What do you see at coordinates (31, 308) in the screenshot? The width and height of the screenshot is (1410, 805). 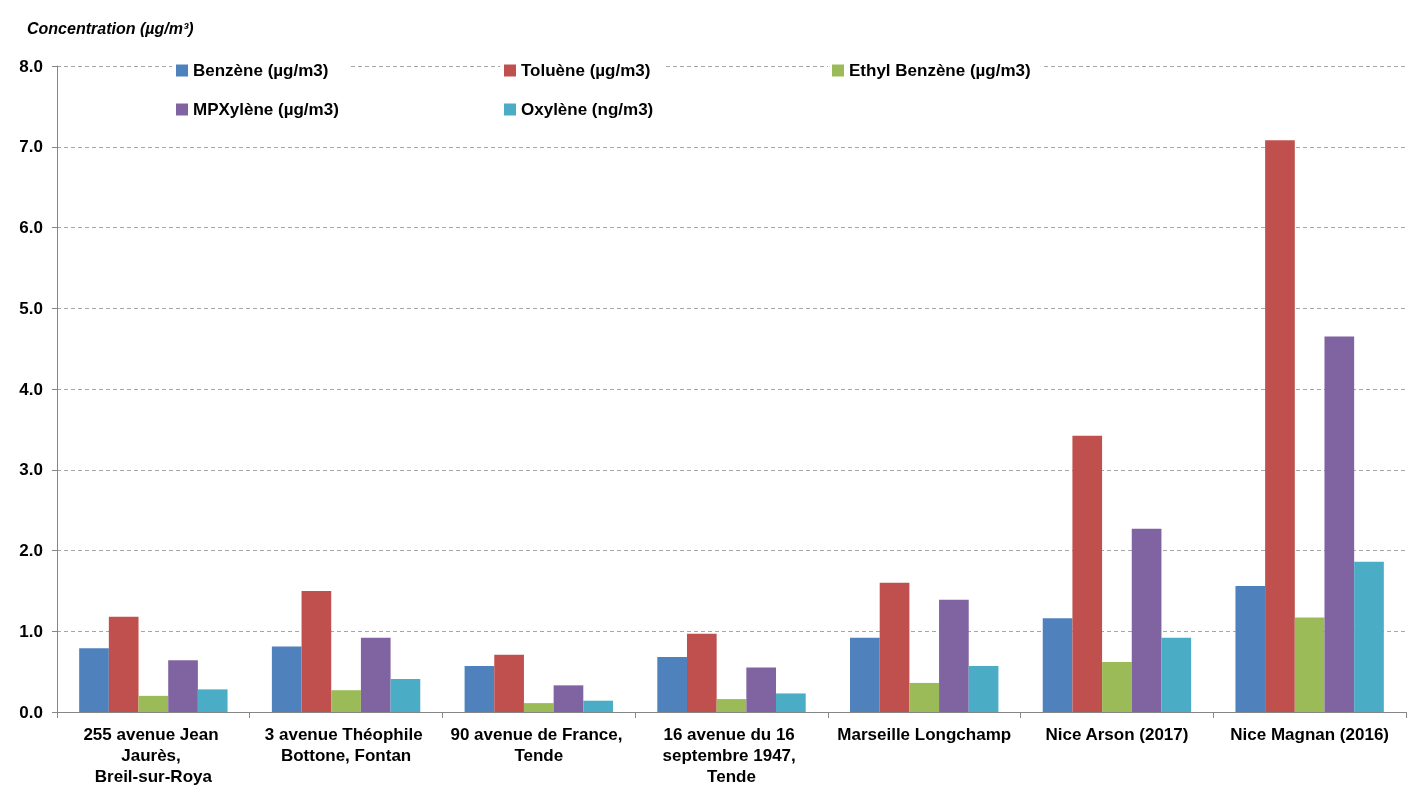 I see `y-tick-label: 5.0` at bounding box center [31, 308].